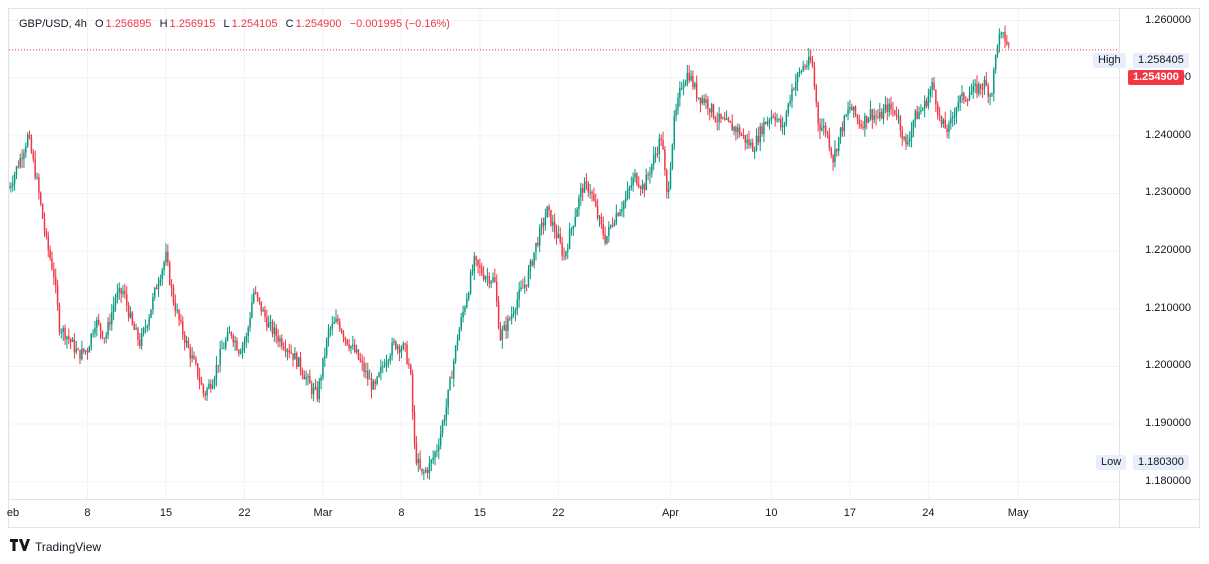 This screenshot has height=564, width=1209. What do you see at coordinates (289, 24) in the screenshot?
I see `legend-close-label: C` at bounding box center [289, 24].